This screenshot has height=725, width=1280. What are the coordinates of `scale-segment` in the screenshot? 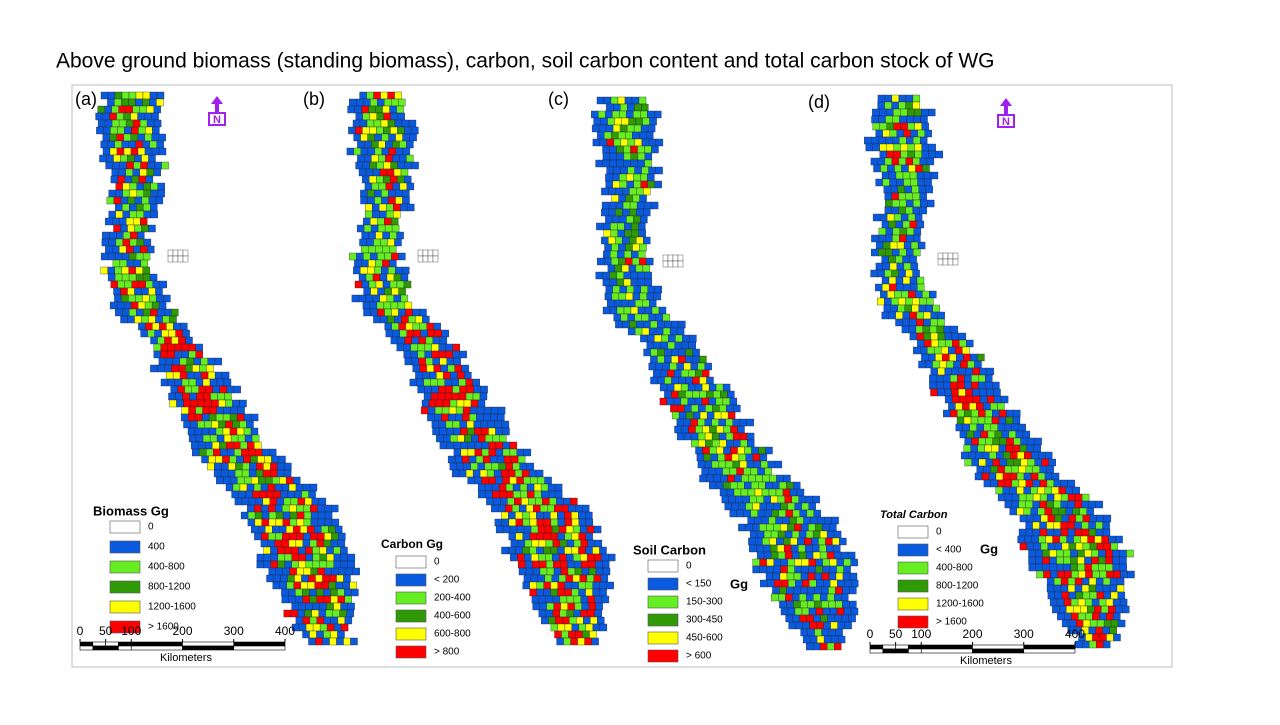 It's located at (208, 648).